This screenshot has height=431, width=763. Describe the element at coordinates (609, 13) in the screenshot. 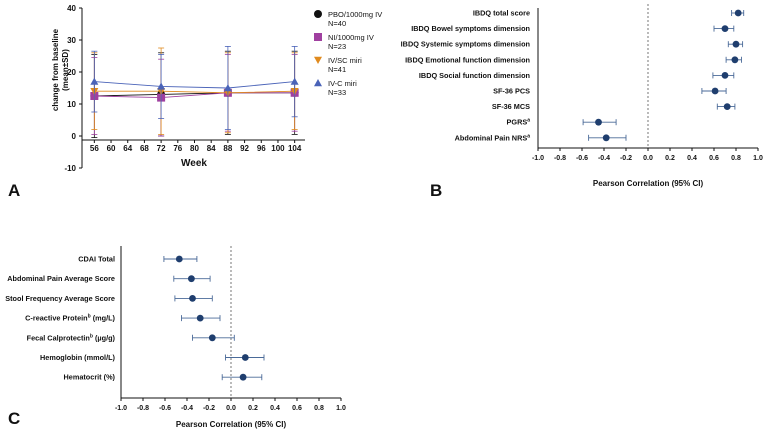

I see `forest-row: IBDQ total score` at that location.